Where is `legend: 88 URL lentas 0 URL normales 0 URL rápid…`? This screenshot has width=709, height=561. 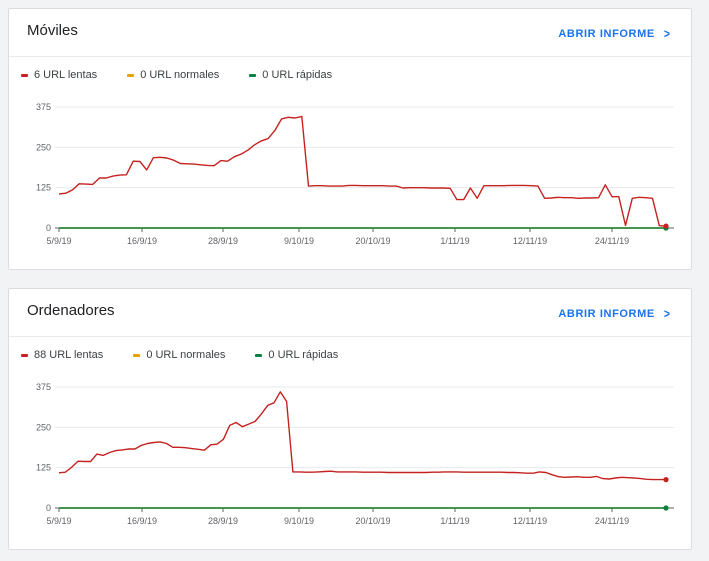
legend: 88 URL lentas 0 URL normales 0 URL rápid… is located at coordinates (194, 355).